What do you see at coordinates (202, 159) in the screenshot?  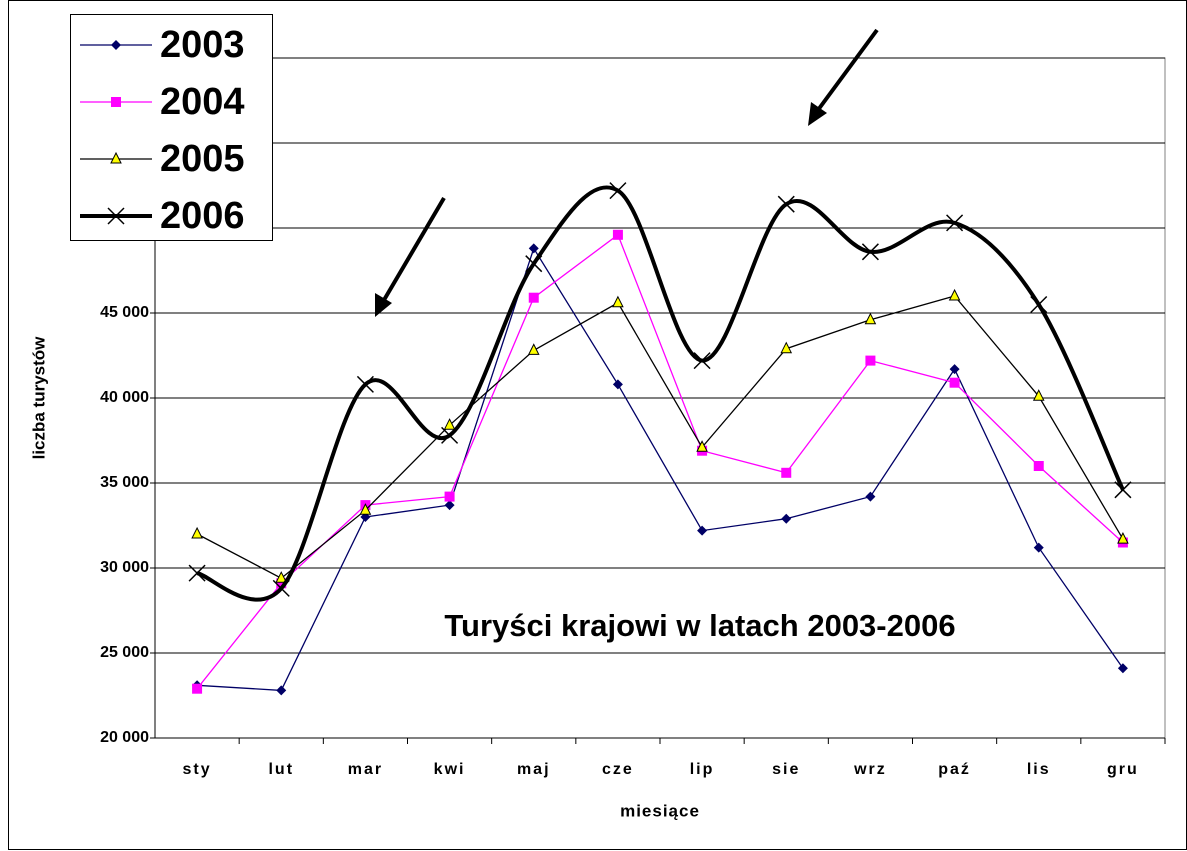 I see `legend-label: 2005` at bounding box center [202, 159].